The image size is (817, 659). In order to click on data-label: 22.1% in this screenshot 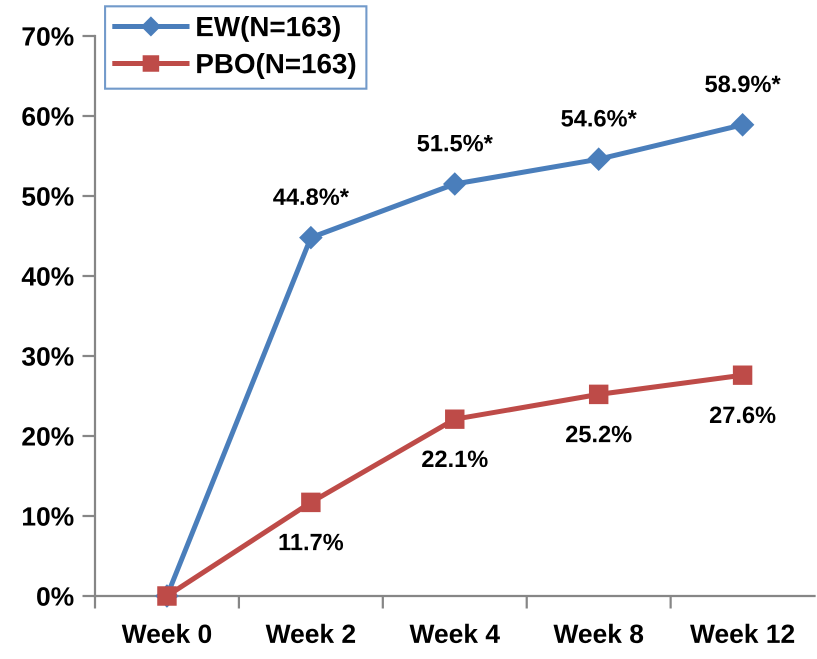, I will do `click(455, 459)`.